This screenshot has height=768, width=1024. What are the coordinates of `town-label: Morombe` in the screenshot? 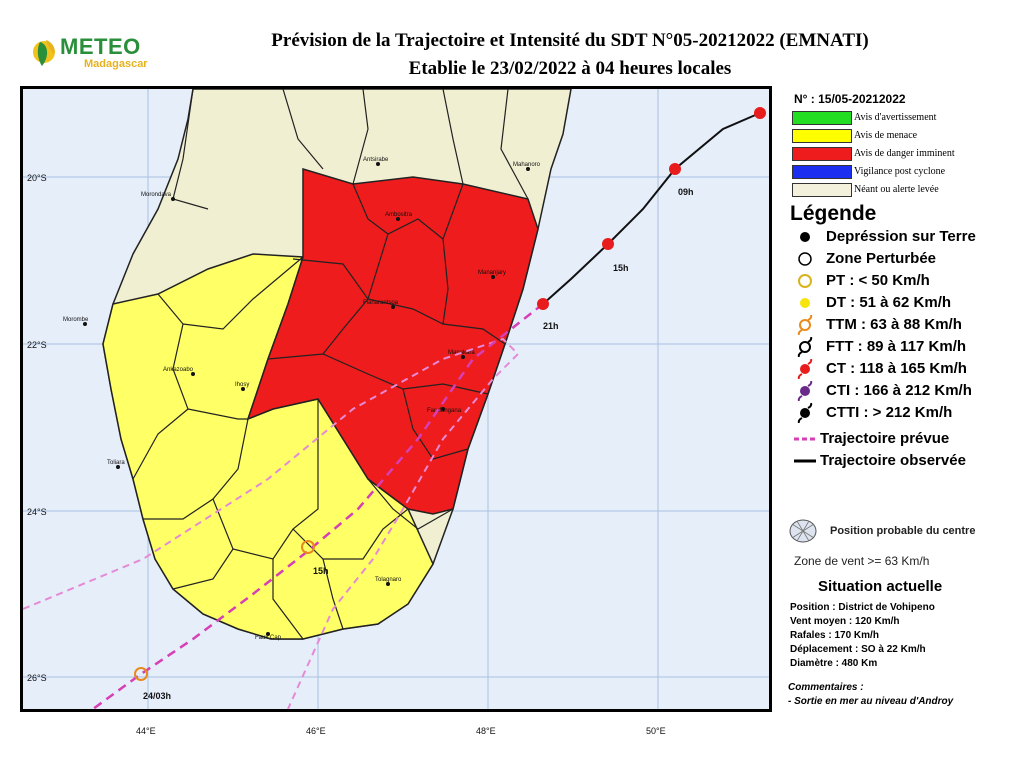 It's located at (76, 320).